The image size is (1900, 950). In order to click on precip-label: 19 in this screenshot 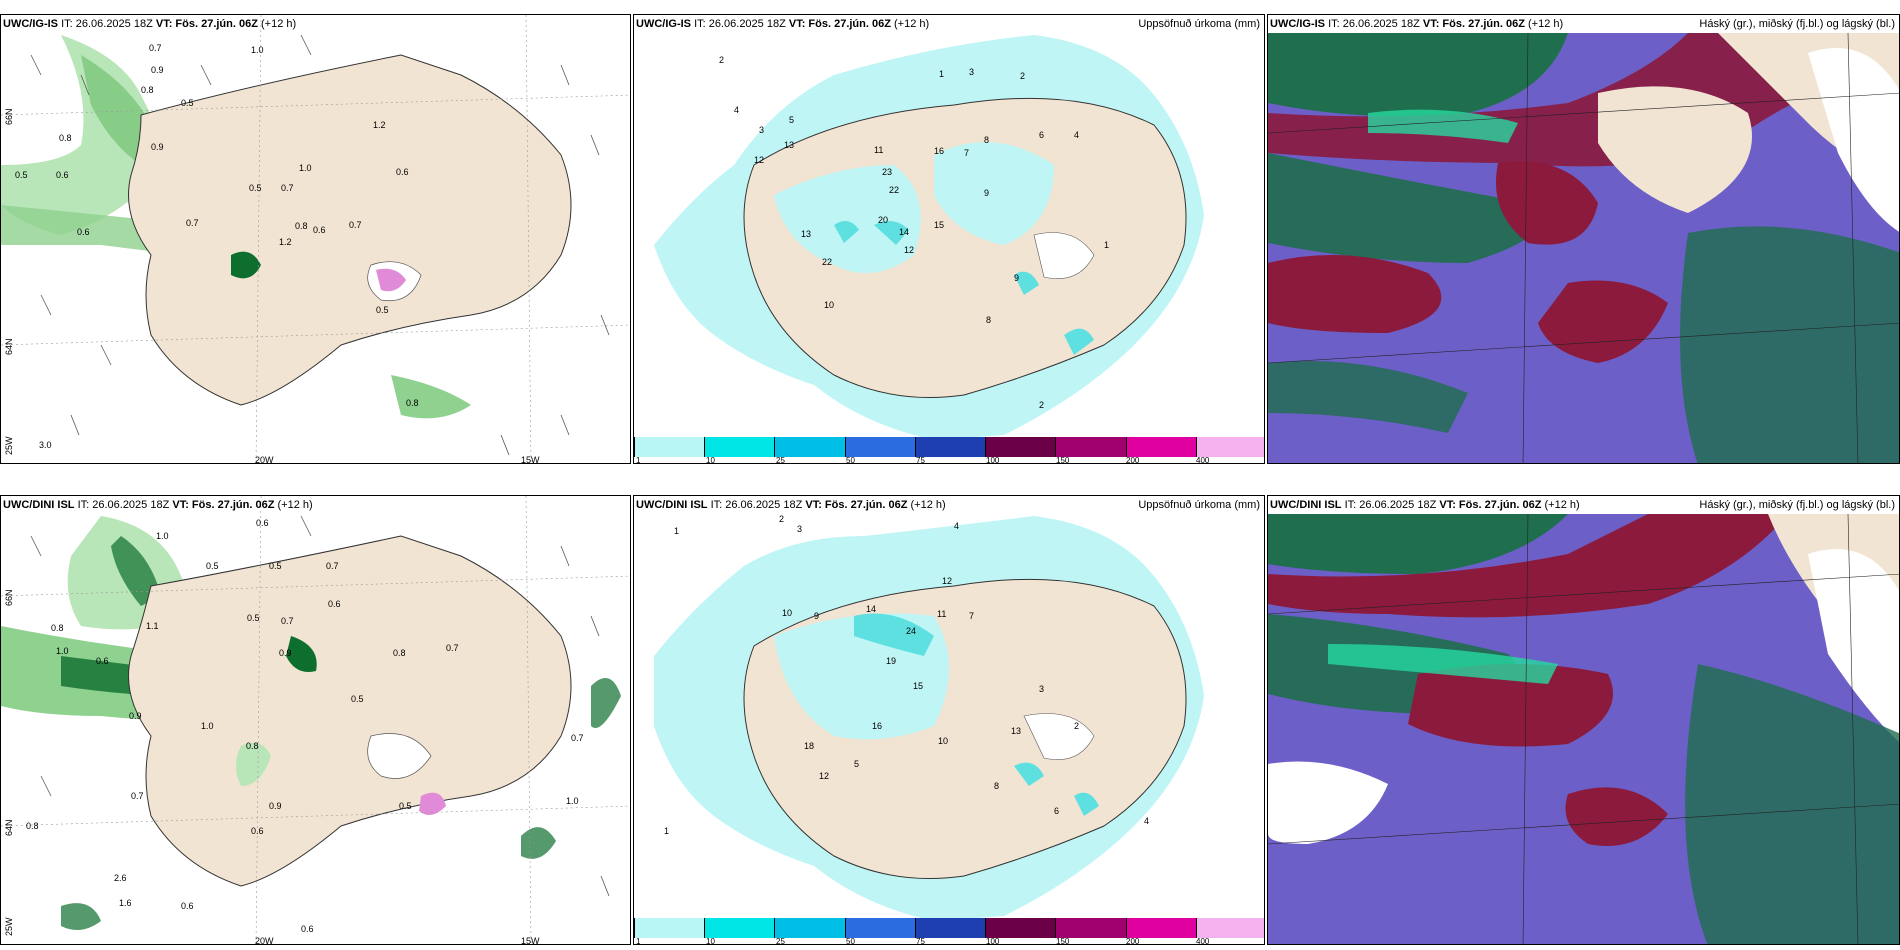, I will do `click(891, 661)`.